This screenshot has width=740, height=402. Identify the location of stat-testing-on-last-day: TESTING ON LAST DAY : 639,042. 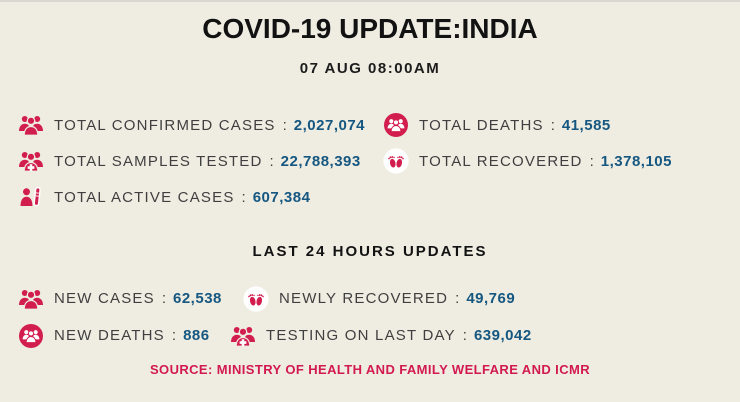
(381, 336).